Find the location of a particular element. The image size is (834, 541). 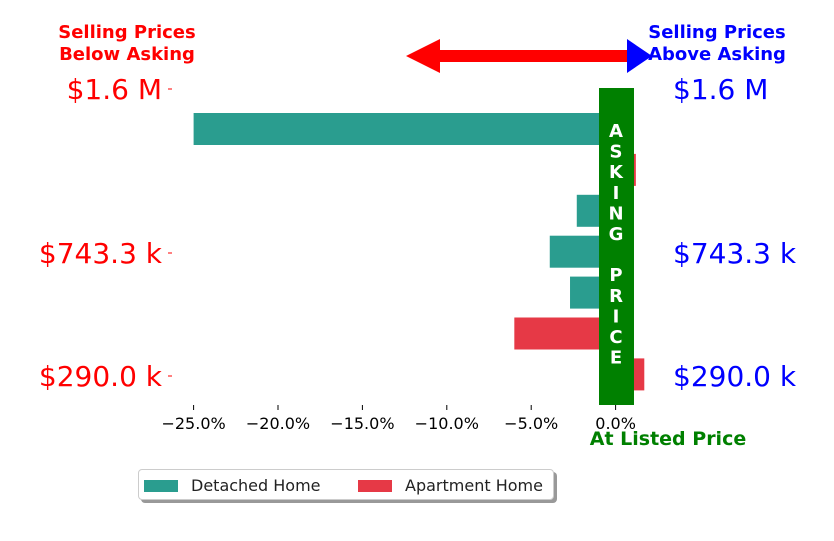

price-tick-right: $1.6 M is located at coordinates (720, 89).